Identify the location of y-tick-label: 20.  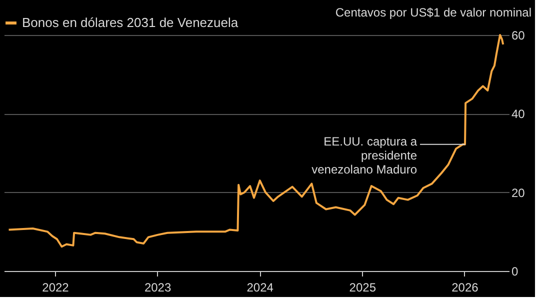
(519, 193).